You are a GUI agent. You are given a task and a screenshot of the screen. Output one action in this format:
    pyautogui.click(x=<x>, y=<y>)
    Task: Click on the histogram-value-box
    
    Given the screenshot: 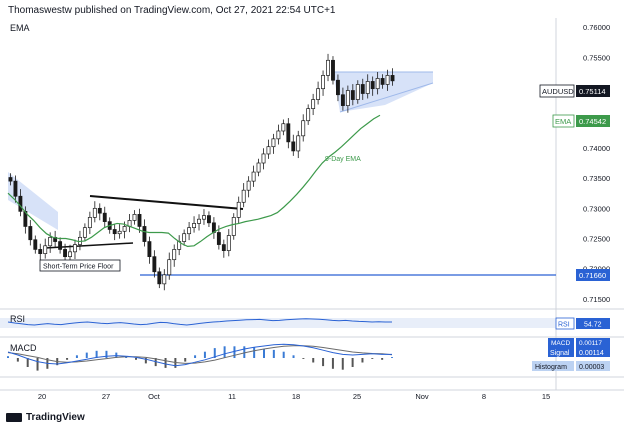 What is the action you would take?
    pyautogui.click(x=593, y=366)
    